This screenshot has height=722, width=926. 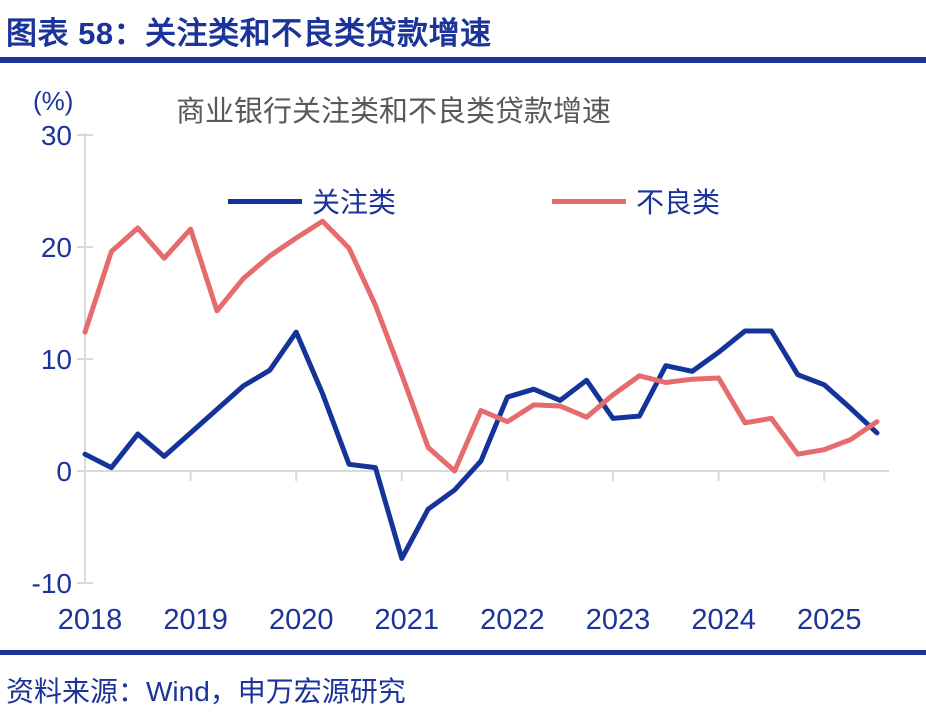 I want to click on x-tick-label: 2023, so click(x=618, y=620).